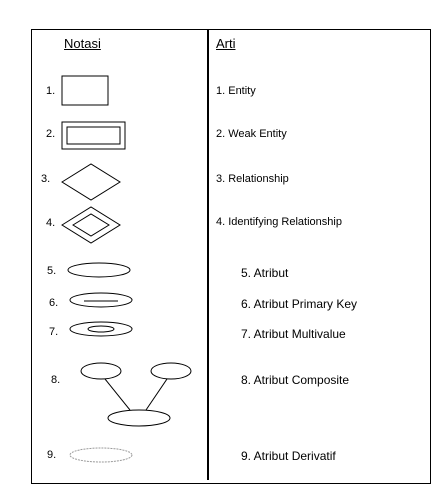  Describe the element at coordinates (91, 225) in the screenshot. I see `identifying-relationship-double-diamond` at that location.